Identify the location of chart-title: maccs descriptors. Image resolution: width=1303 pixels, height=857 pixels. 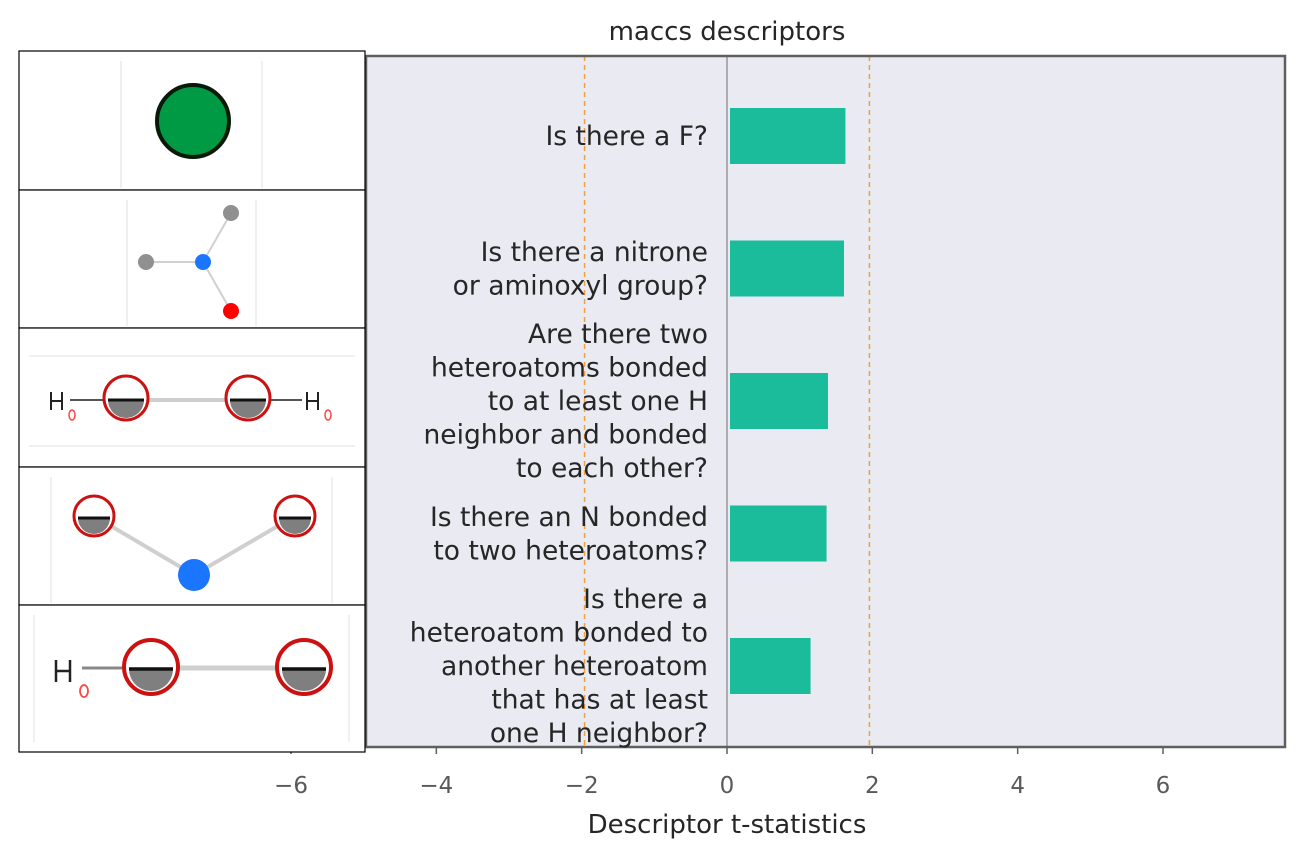
(727, 32).